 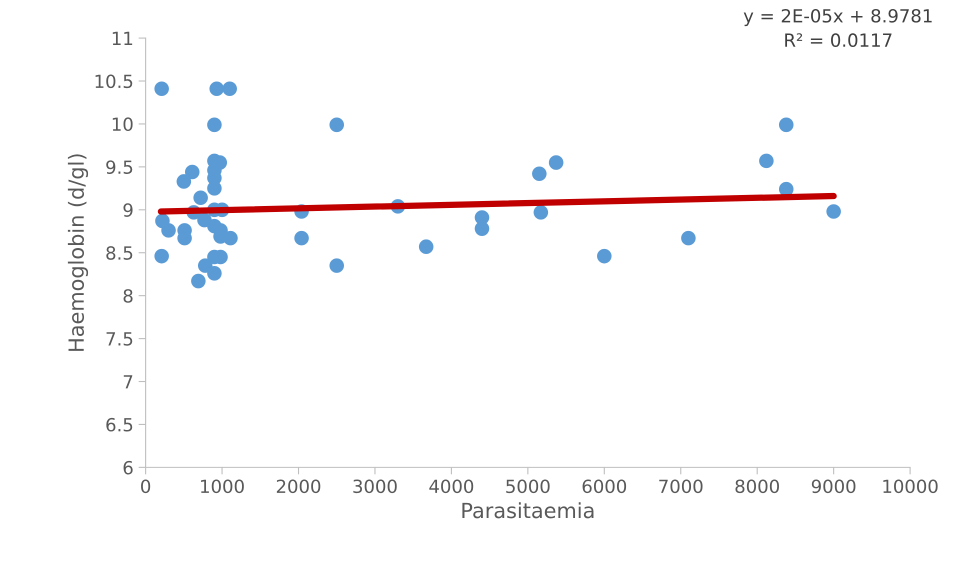 What do you see at coordinates (528, 486) in the screenshot?
I see `x-tick-label: 5000` at bounding box center [528, 486].